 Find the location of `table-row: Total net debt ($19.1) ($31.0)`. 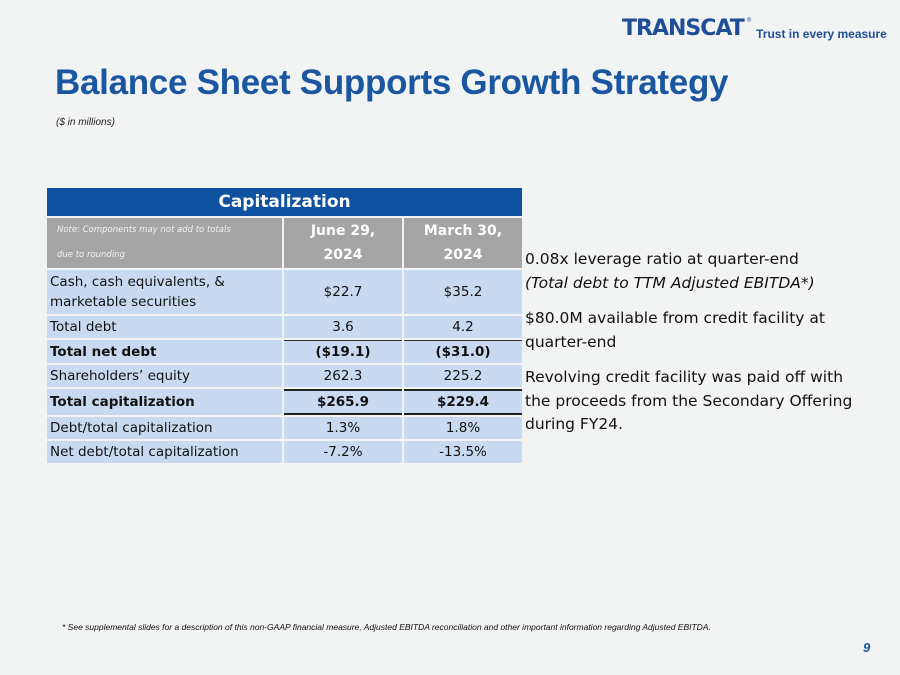

table-row: Total net debt ($19.1) ($31.0) is located at coordinates (284, 351).